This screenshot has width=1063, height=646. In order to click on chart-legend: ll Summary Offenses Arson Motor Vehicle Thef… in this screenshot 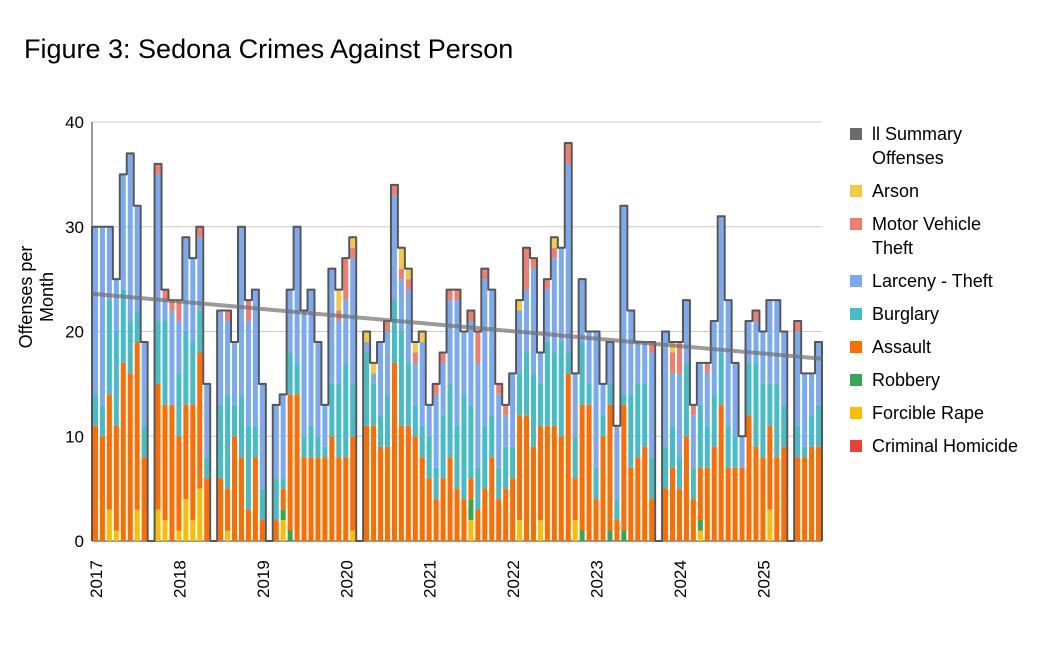, I will do `click(955, 294)`.